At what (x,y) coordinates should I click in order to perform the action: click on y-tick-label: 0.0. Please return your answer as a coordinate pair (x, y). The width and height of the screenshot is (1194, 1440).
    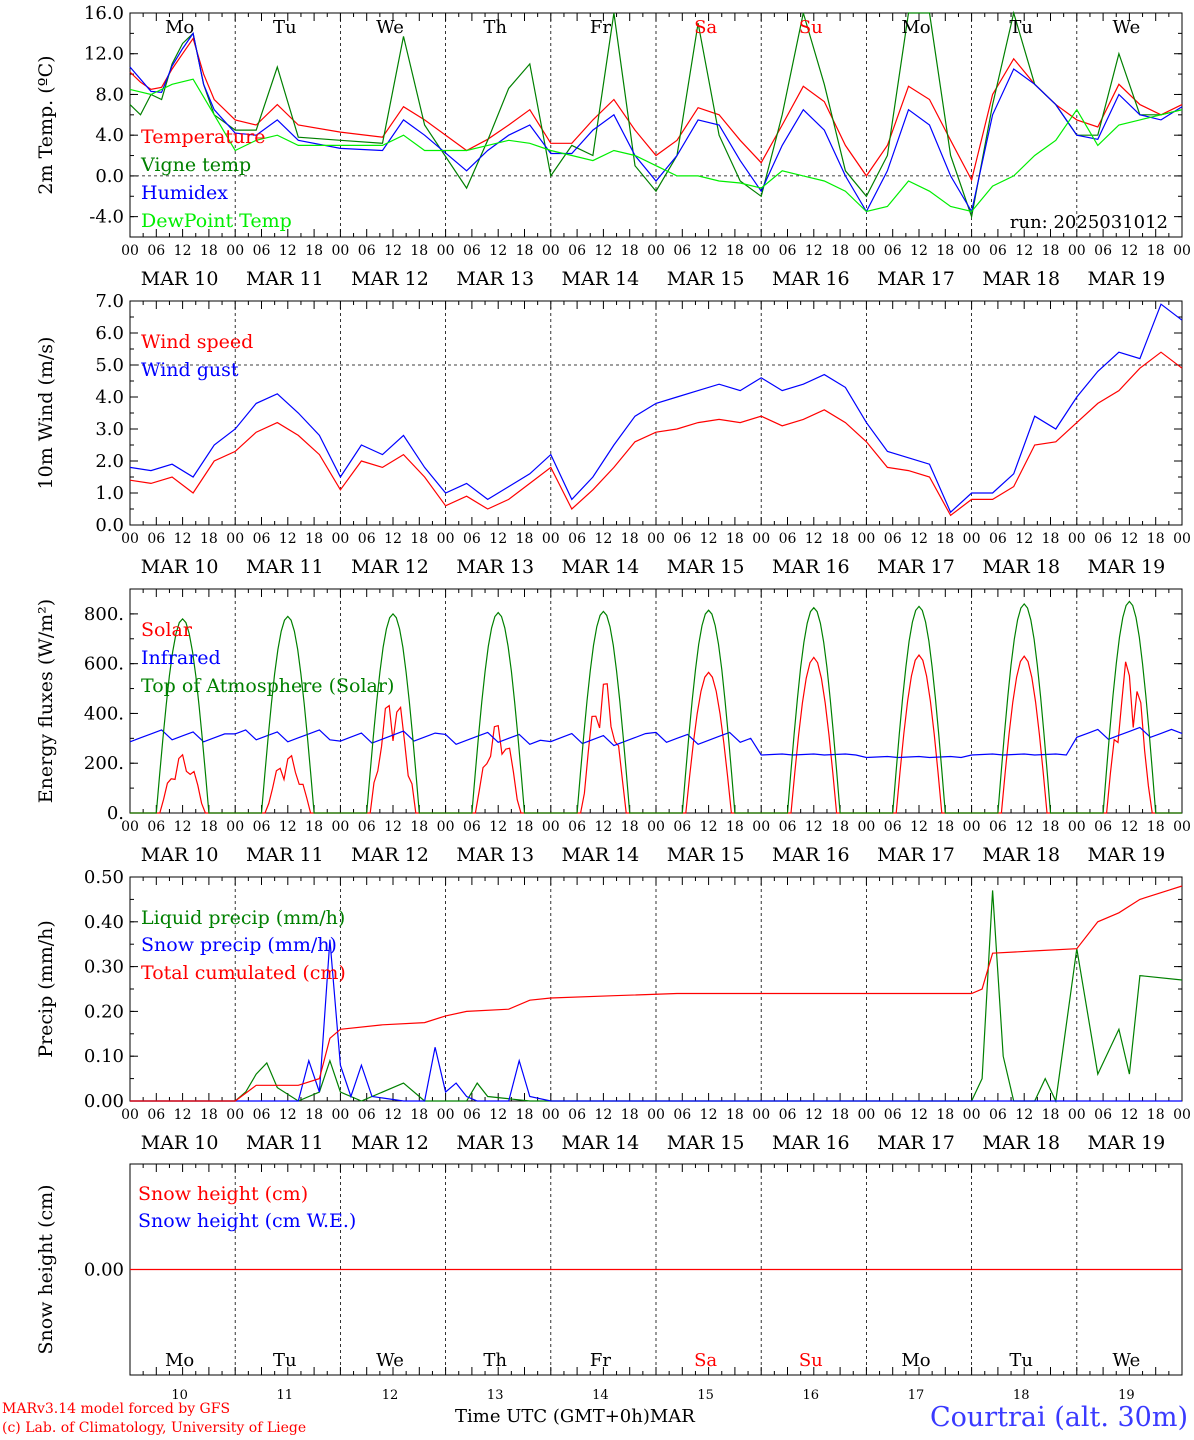
    Looking at the image, I should click on (109, 176).